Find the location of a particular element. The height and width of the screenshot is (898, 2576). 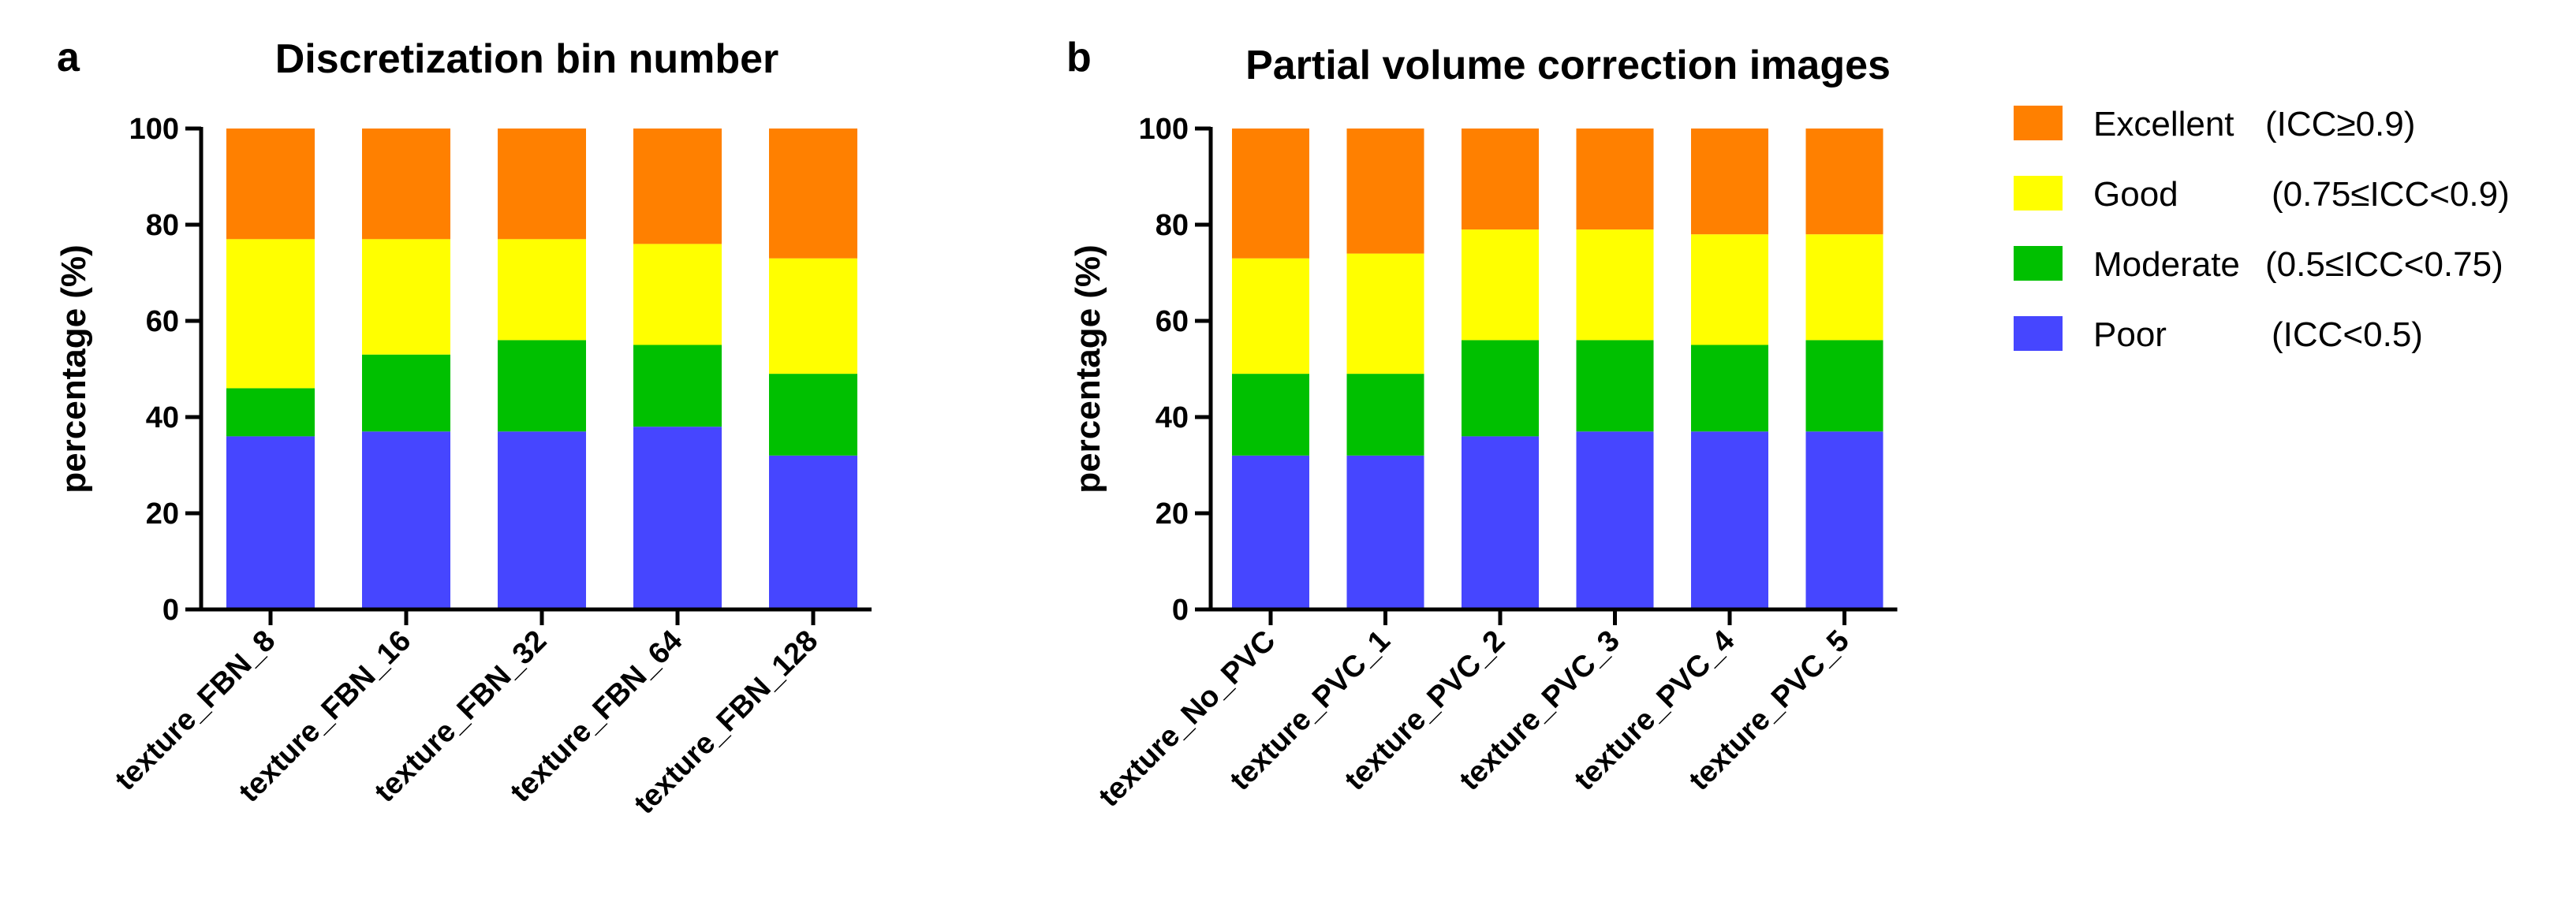

legend-swatch-good is located at coordinates (2038, 193).